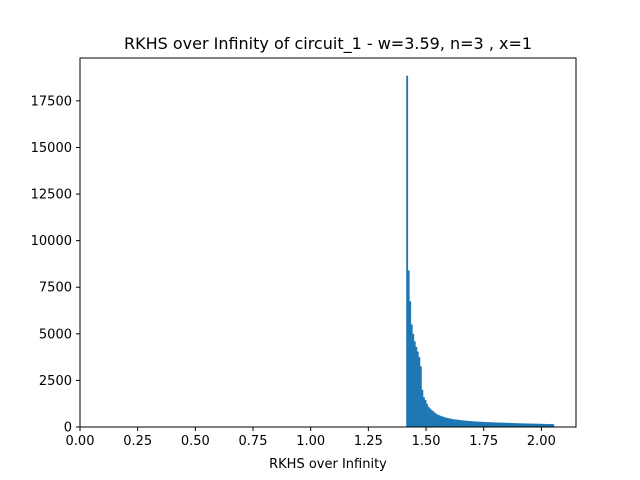 This screenshot has height=480, width=640. I want to click on y-tick-label: 17500, so click(51, 101).